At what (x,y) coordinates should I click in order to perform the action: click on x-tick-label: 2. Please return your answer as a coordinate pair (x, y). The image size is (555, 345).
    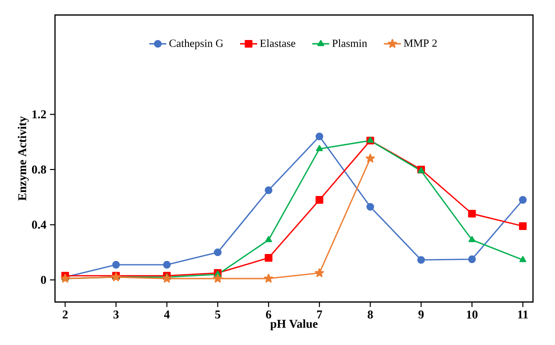
    Looking at the image, I should click on (65, 314).